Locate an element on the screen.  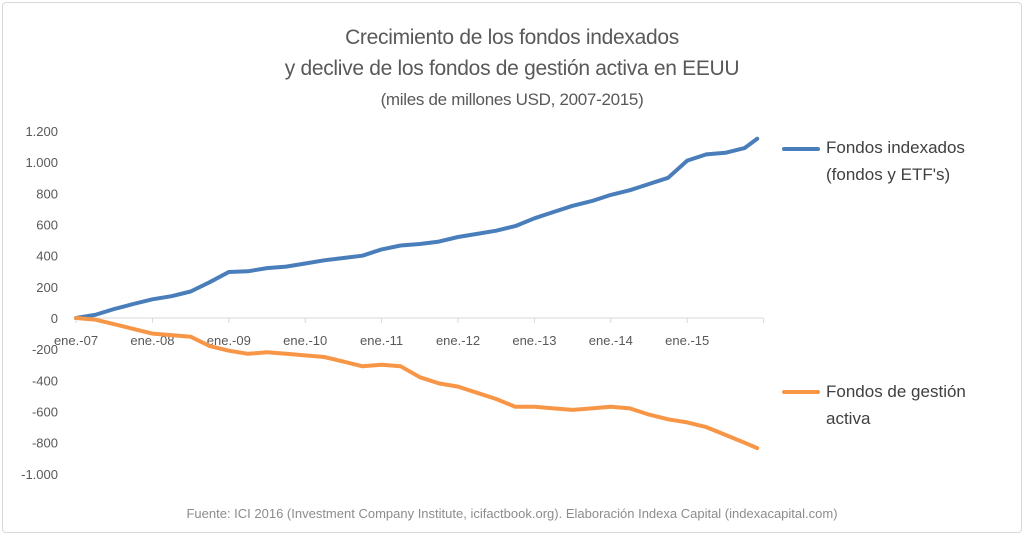
x-tick-label: ene.-14 is located at coordinates (611, 340).